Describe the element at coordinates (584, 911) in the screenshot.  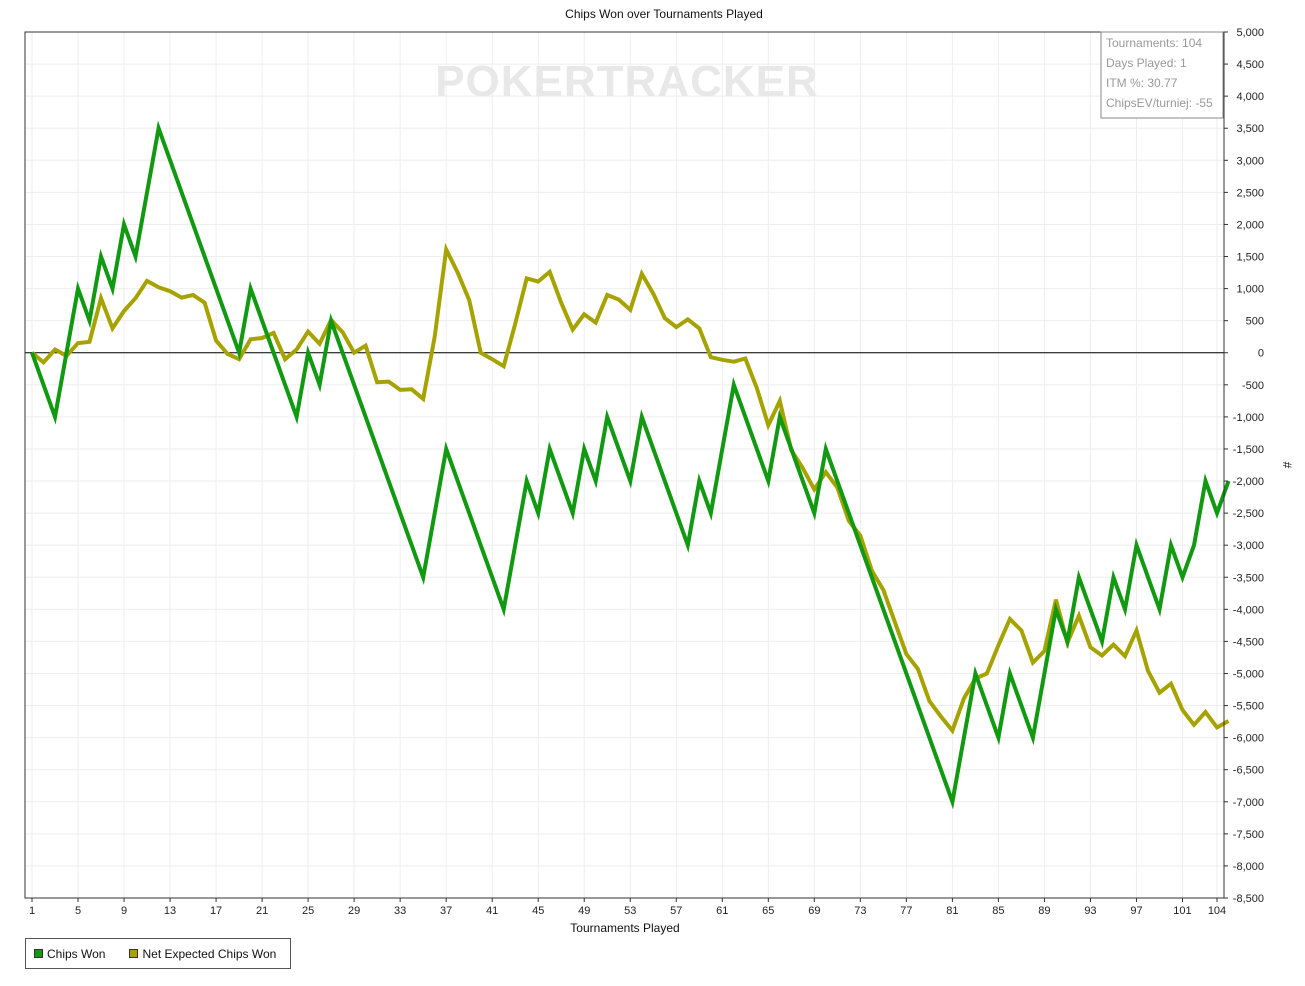
I see `x-tick-label: 49` at that location.